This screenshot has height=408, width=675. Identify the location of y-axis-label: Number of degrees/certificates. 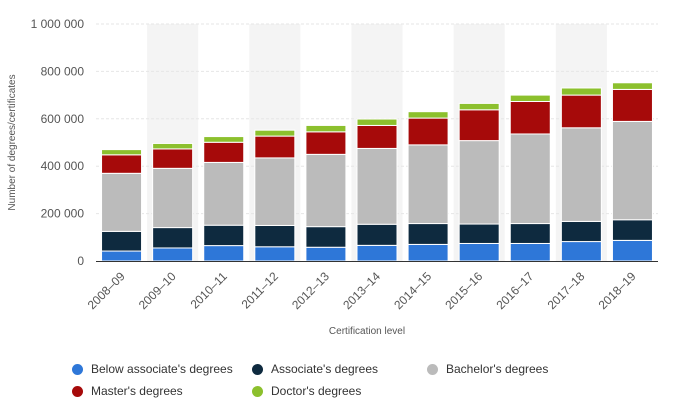
(12, 142).